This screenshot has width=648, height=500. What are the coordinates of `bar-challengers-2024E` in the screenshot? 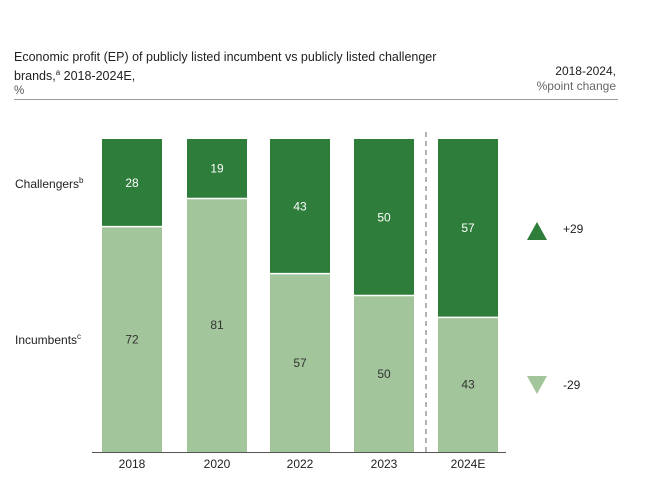 It's located at (468, 228).